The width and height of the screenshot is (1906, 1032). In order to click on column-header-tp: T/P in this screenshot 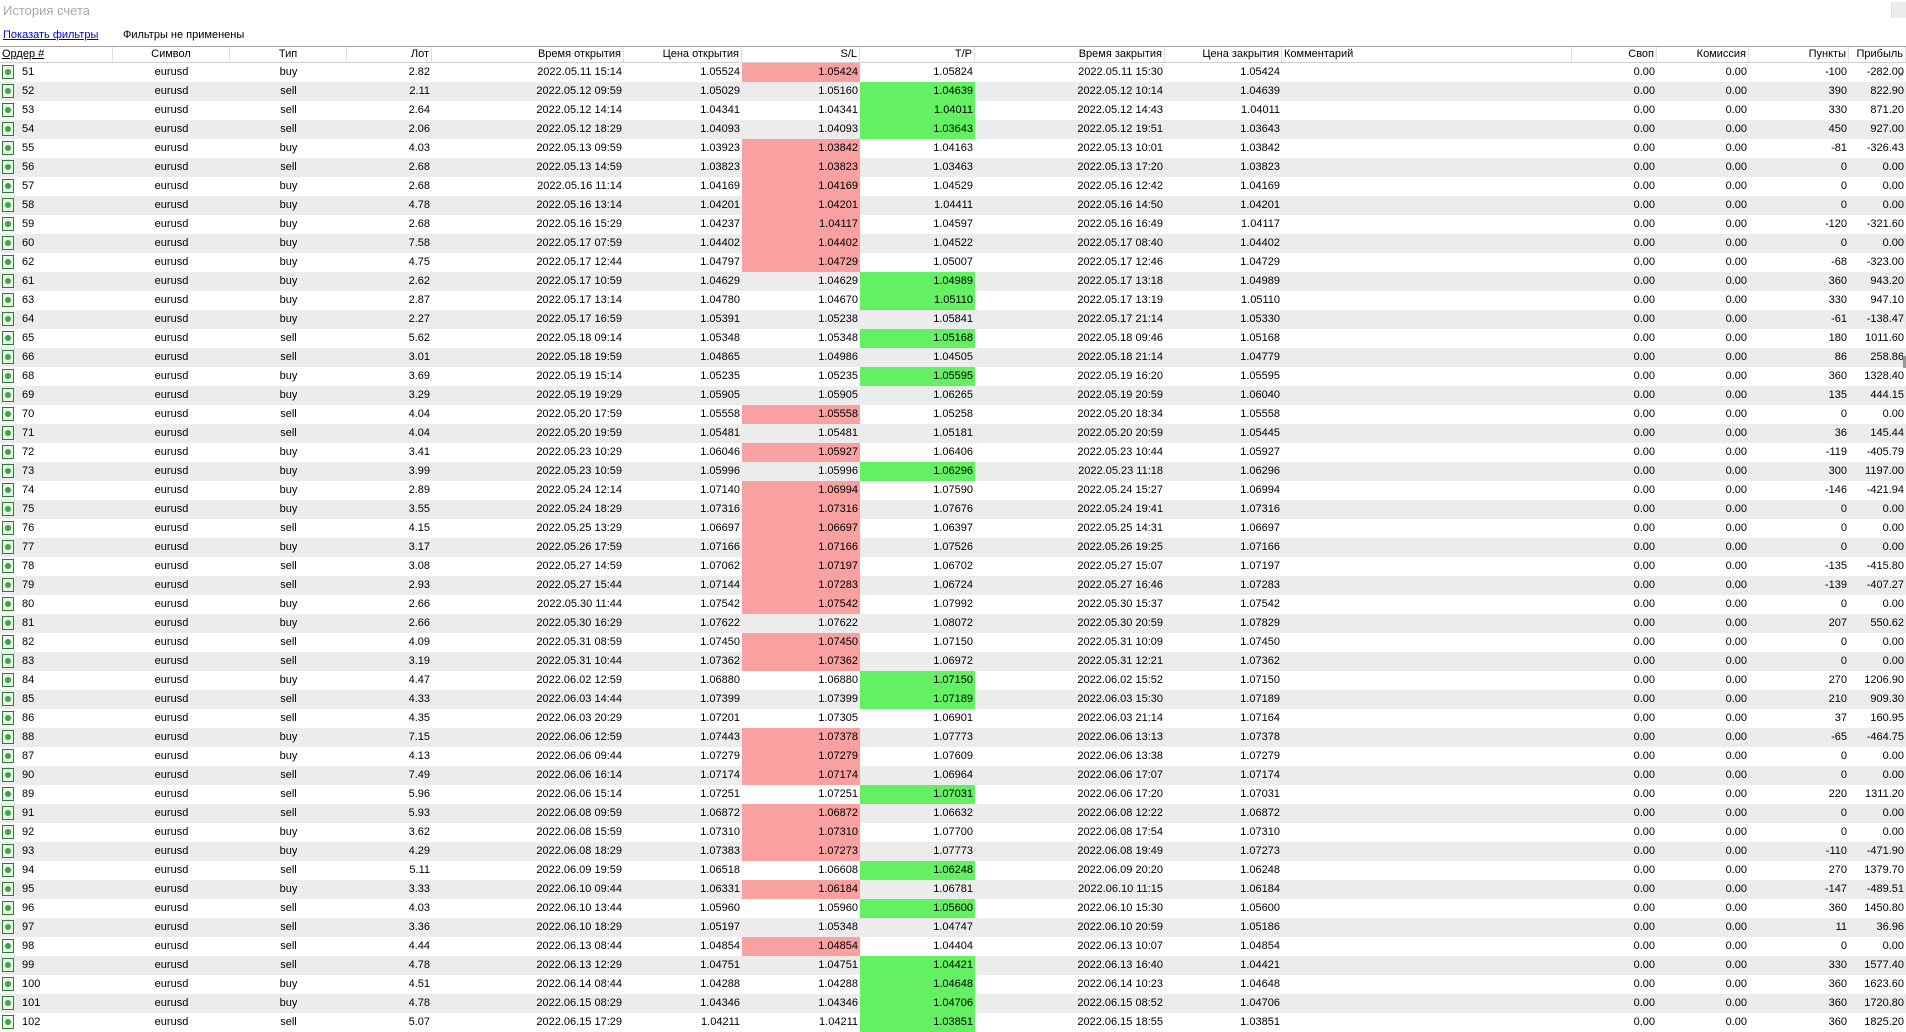, I will do `click(917, 54)`.